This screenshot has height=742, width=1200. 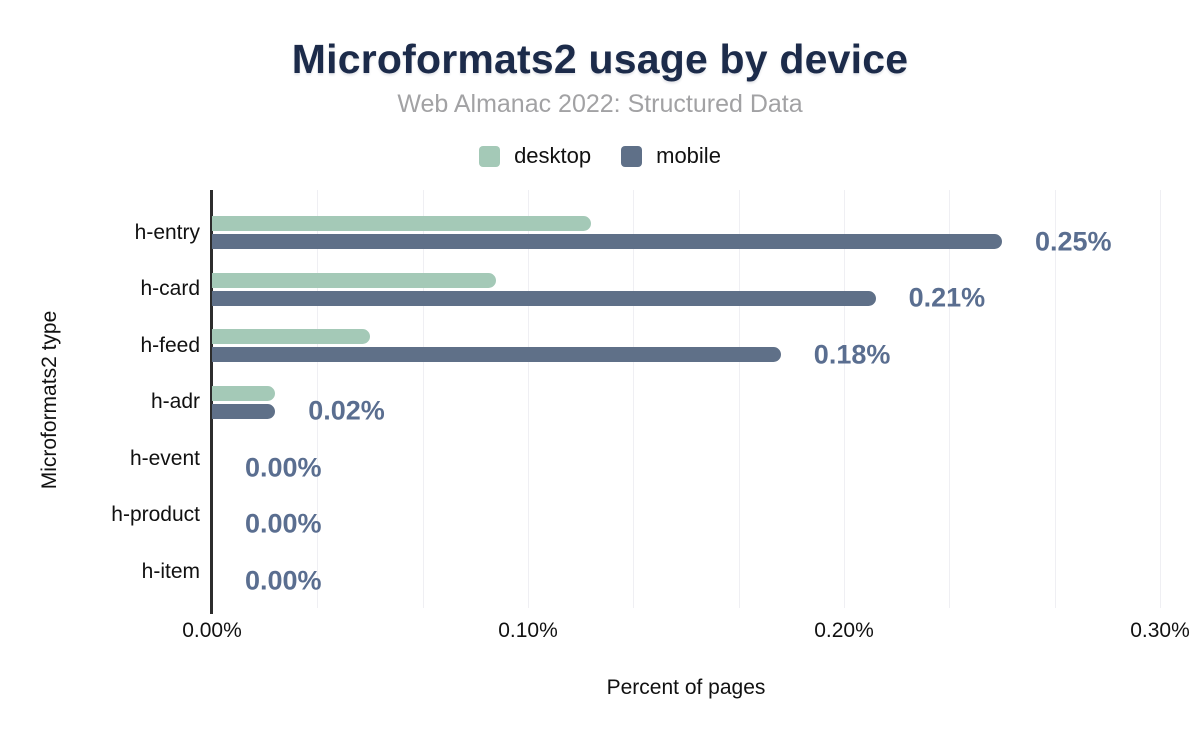 What do you see at coordinates (688, 155) in the screenshot?
I see `legend-label-mobile: mobile` at bounding box center [688, 155].